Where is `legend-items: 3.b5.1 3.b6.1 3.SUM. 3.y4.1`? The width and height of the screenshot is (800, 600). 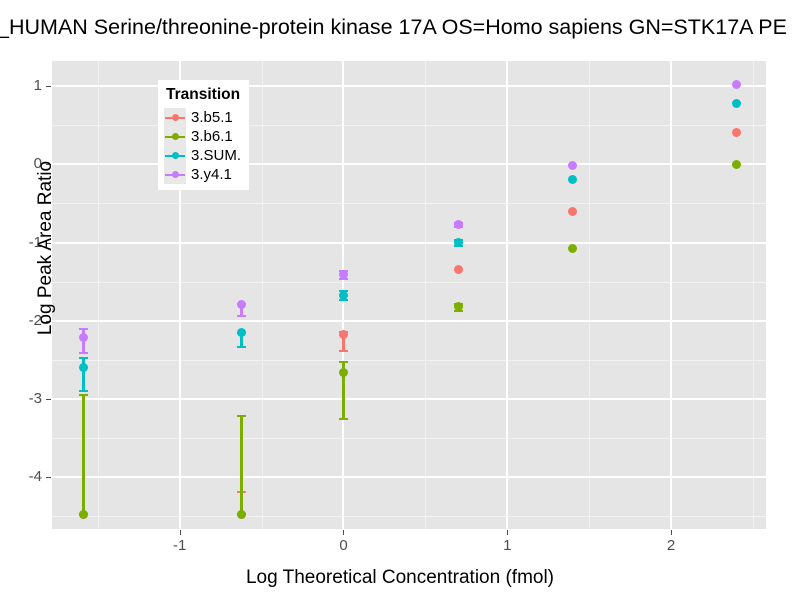
legend-items: 3.b5.1 3.b6.1 3.SUM. 3.y4.1 is located at coordinates (202, 146).